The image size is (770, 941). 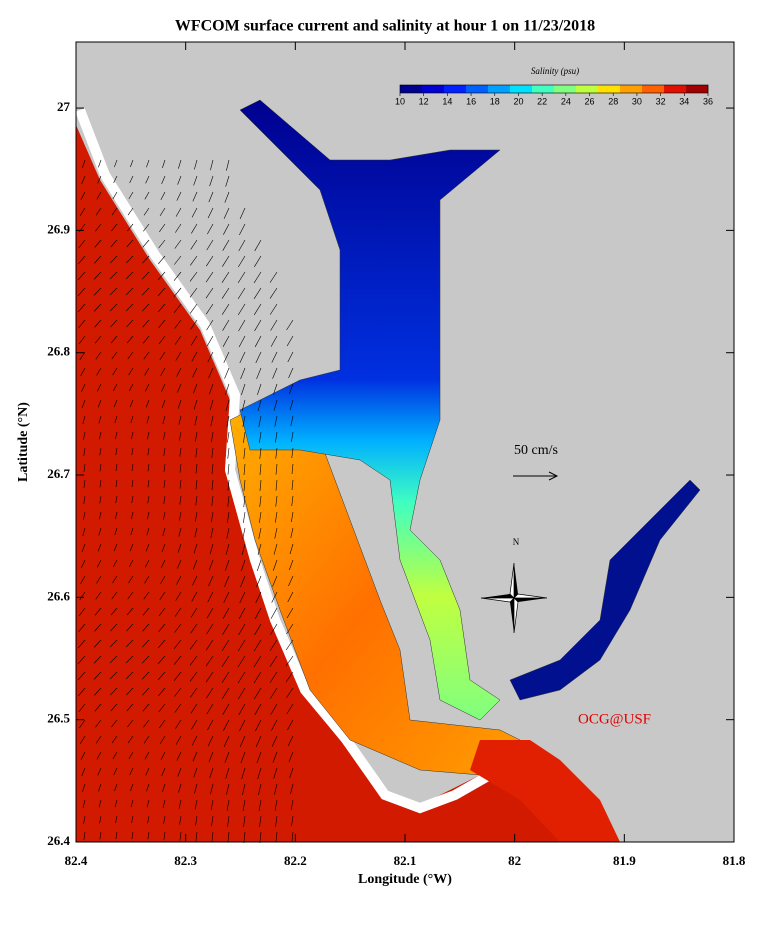 What do you see at coordinates (76, 860) in the screenshot?
I see `x-tick-label: 82.4` at bounding box center [76, 860].